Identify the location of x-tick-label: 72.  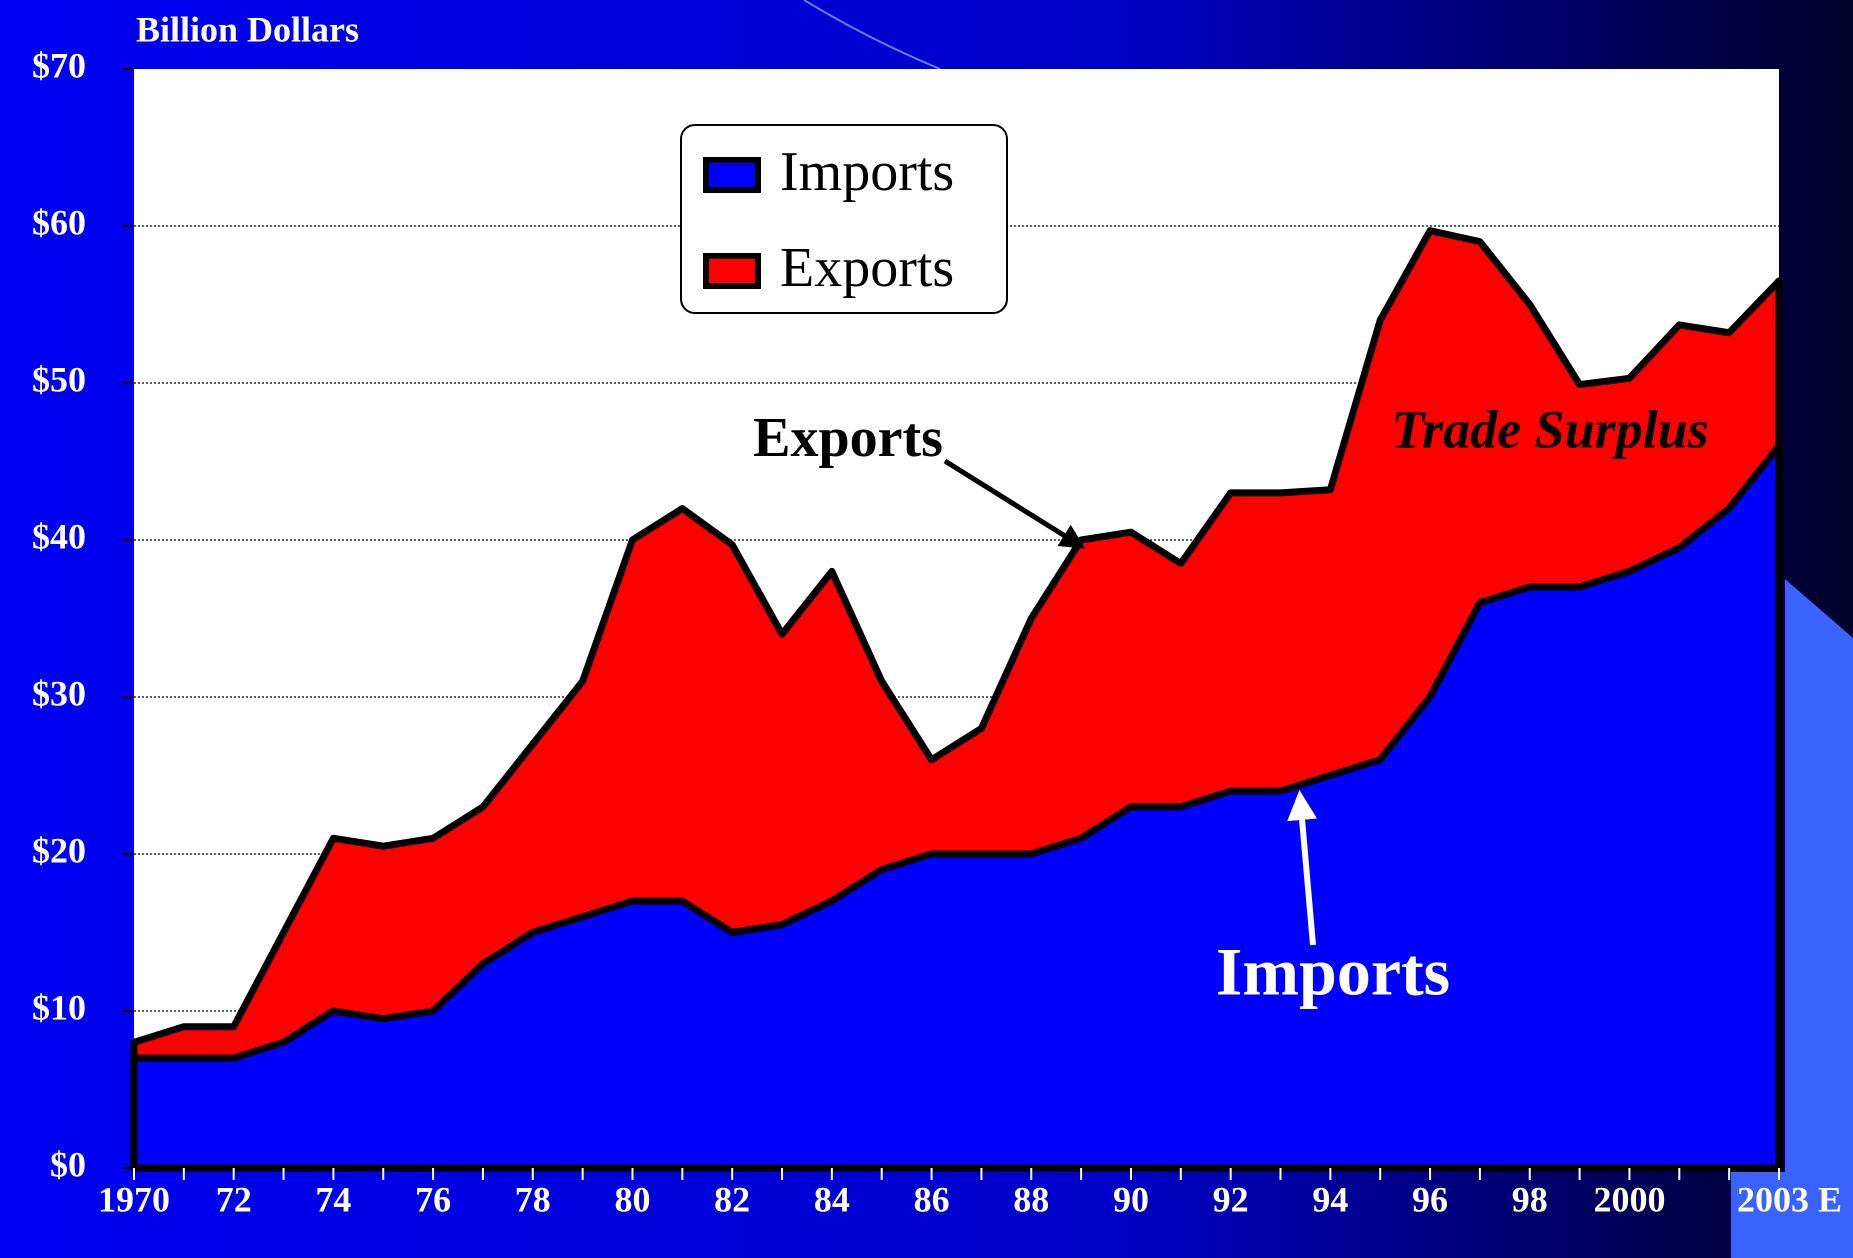
(234, 1199).